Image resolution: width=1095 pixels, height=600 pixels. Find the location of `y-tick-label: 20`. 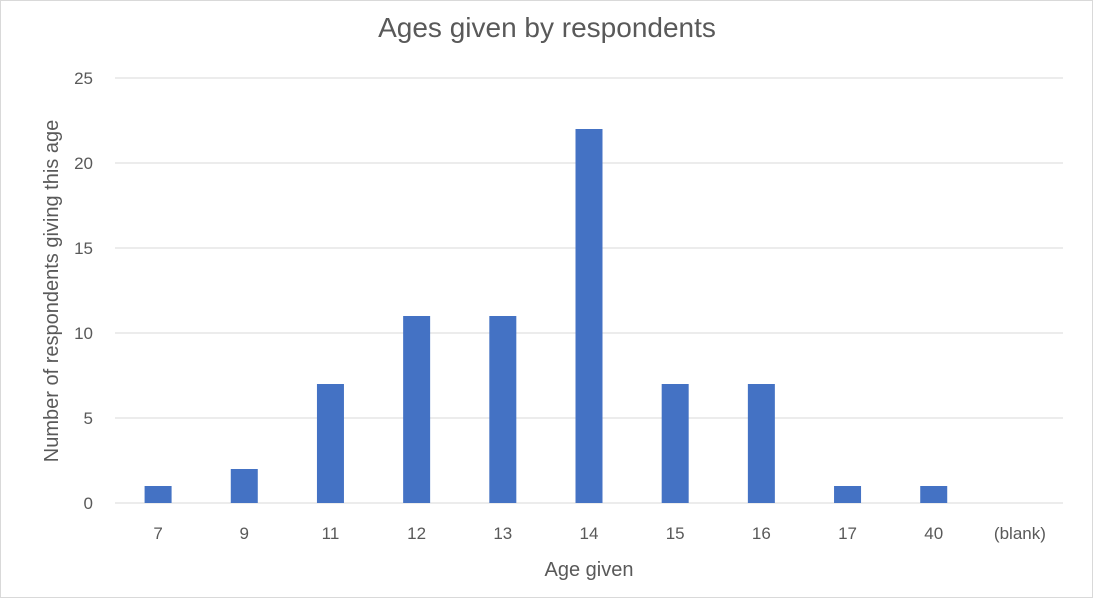

y-tick-label: 20 is located at coordinates (83, 163).